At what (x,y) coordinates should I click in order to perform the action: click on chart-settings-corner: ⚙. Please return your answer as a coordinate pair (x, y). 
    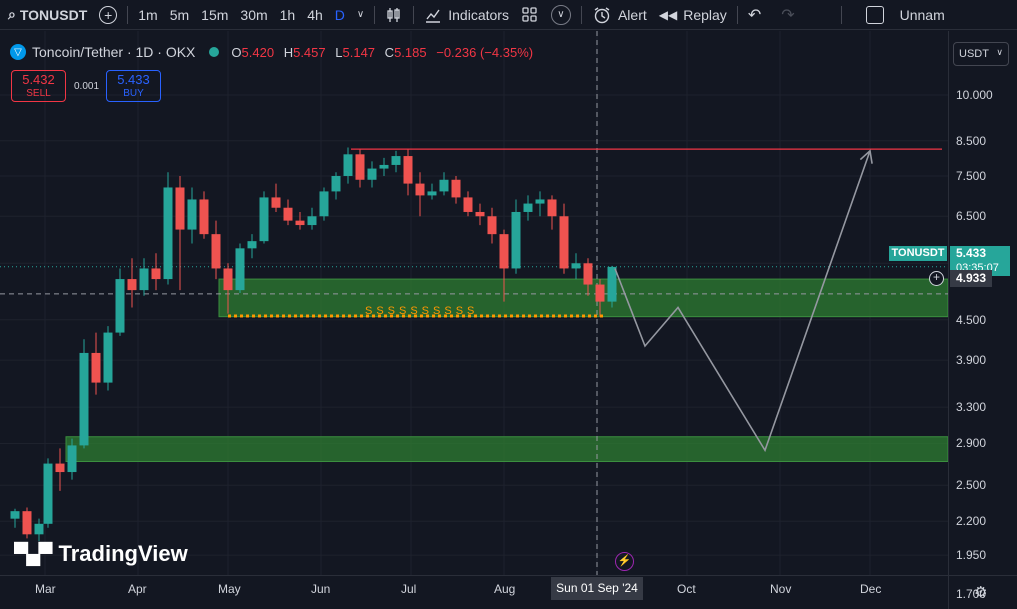
    Looking at the image, I should click on (982, 592).